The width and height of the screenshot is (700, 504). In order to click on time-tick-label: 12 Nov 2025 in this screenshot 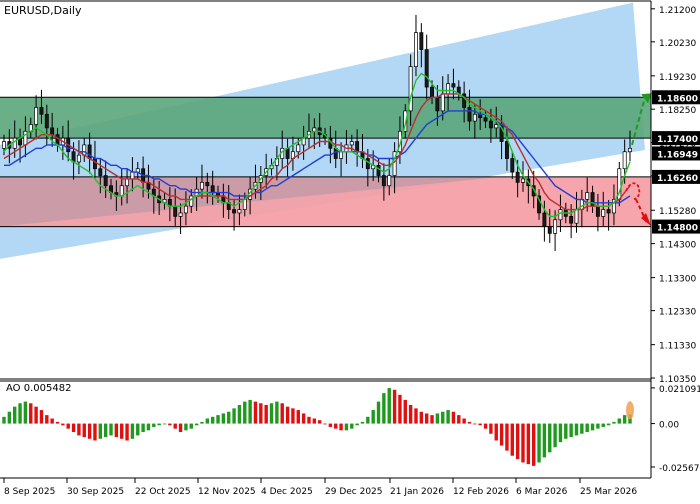, I will do `click(227, 492)`.